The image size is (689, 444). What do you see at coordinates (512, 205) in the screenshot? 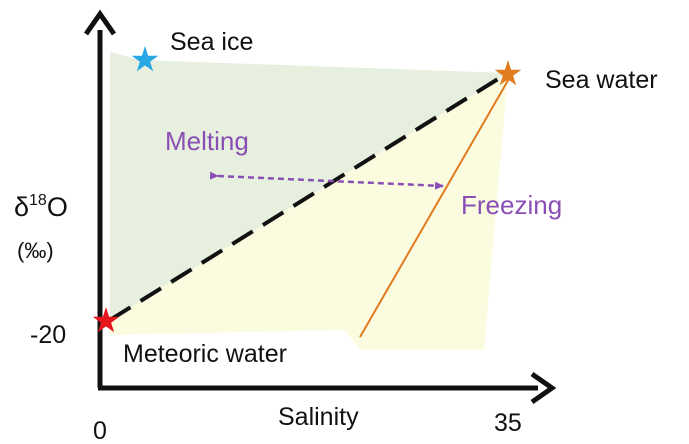
I see `freezing-label: Freezing` at bounding box center [512, 205].